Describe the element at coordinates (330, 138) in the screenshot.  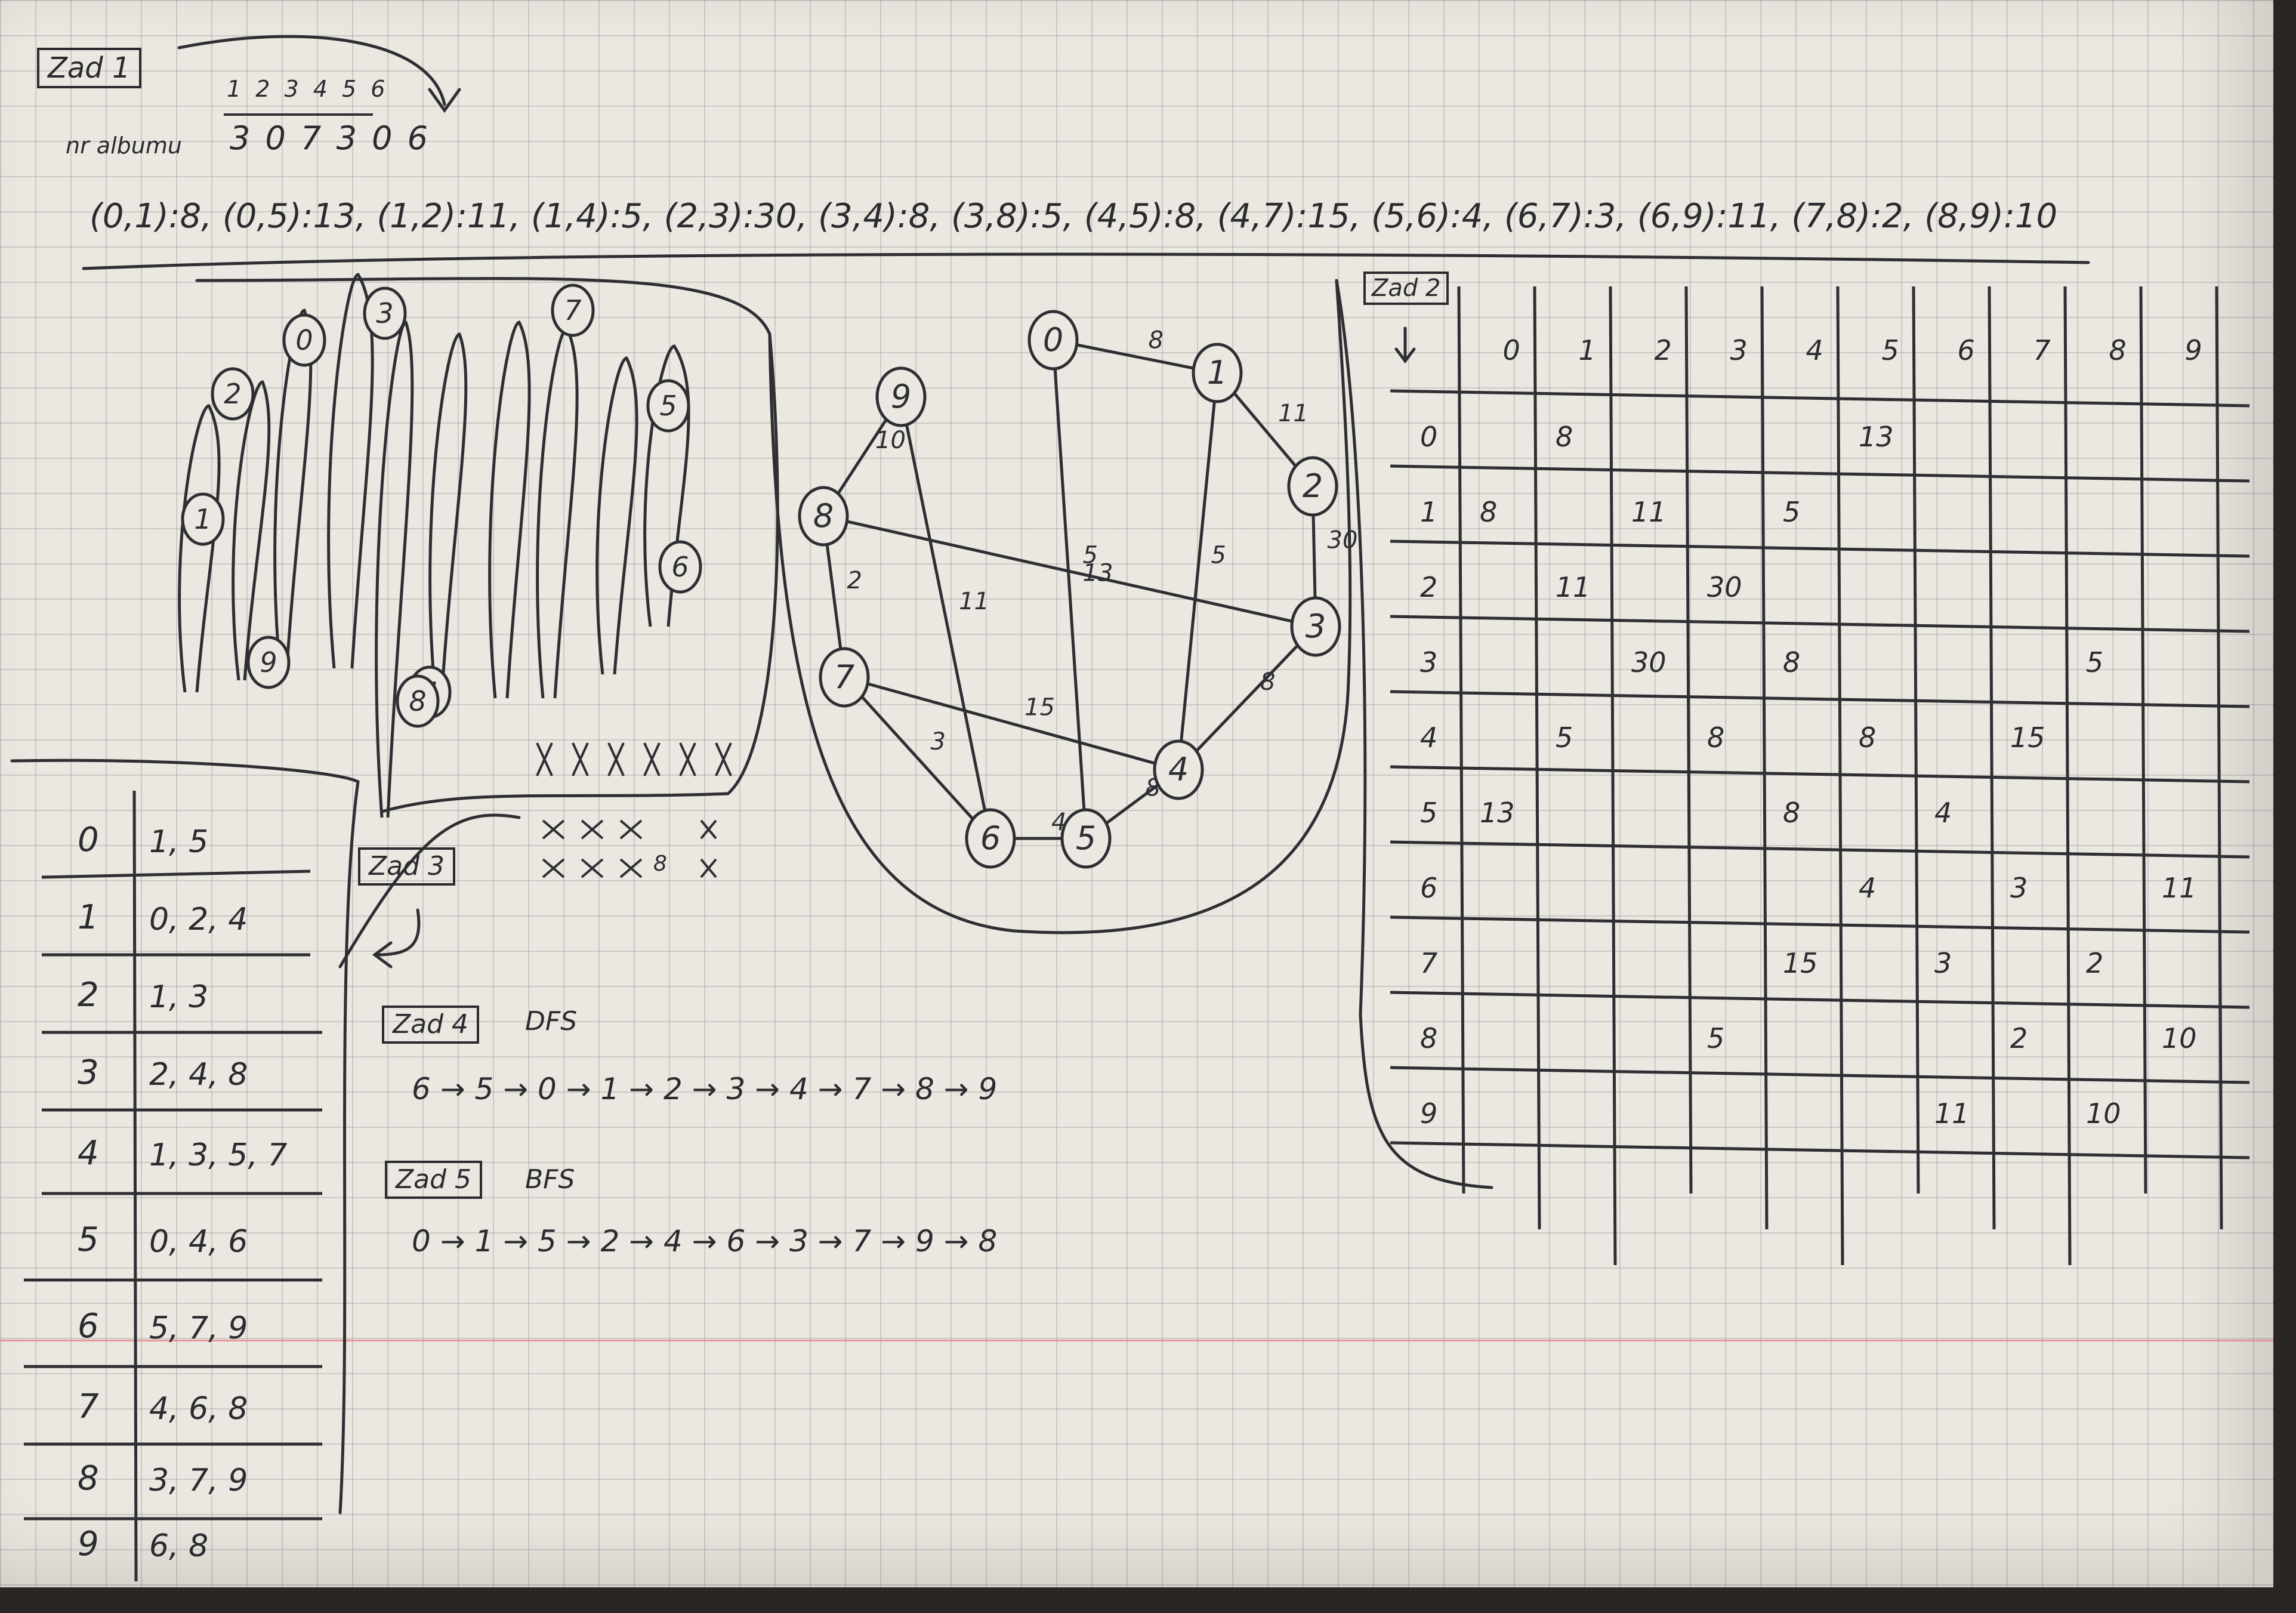
I see `zad1-order-bottom: 3 0 7 3 0 6` at that location.